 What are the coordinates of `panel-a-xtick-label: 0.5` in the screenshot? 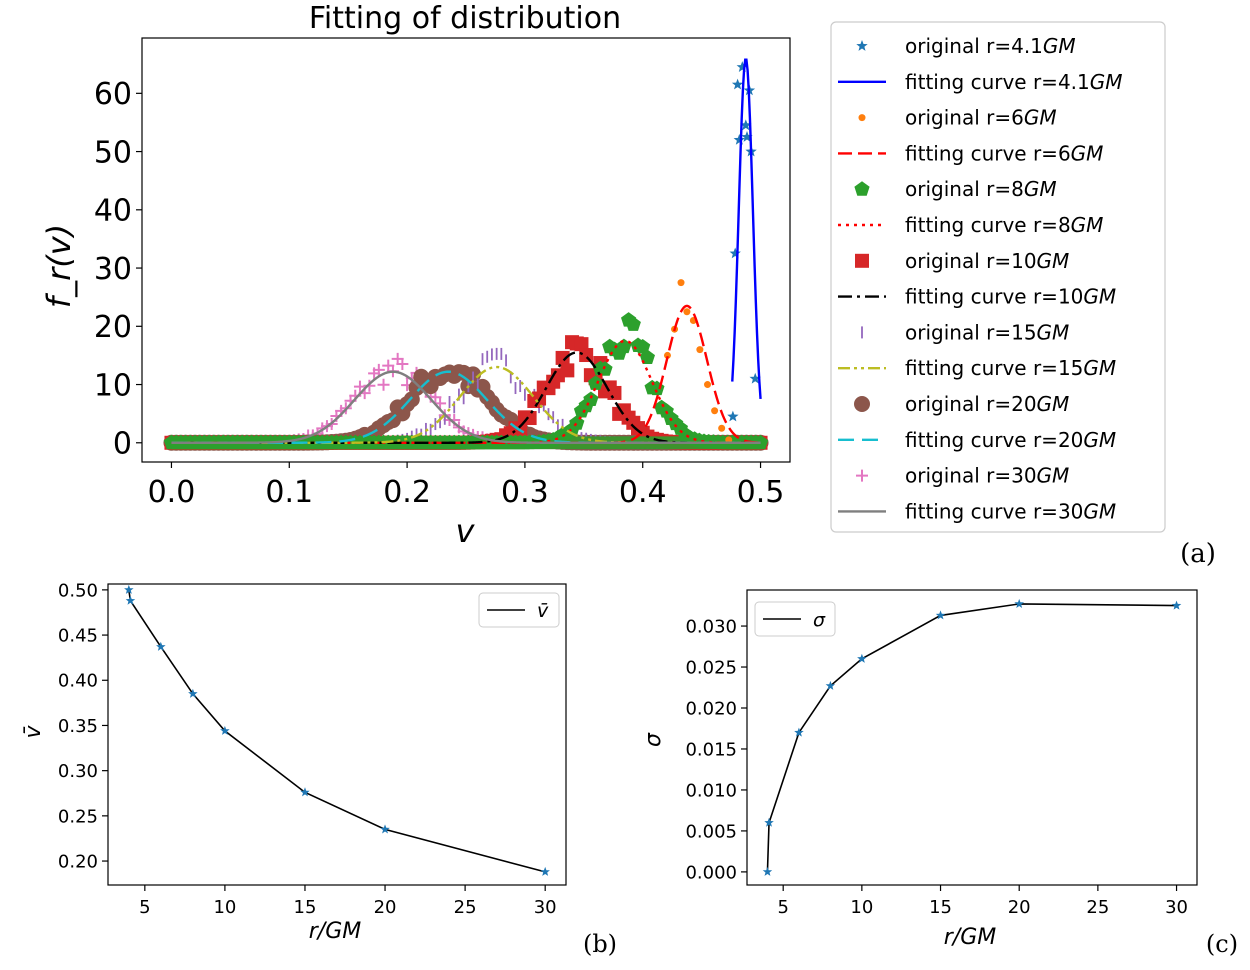 It's located at (761, 492).